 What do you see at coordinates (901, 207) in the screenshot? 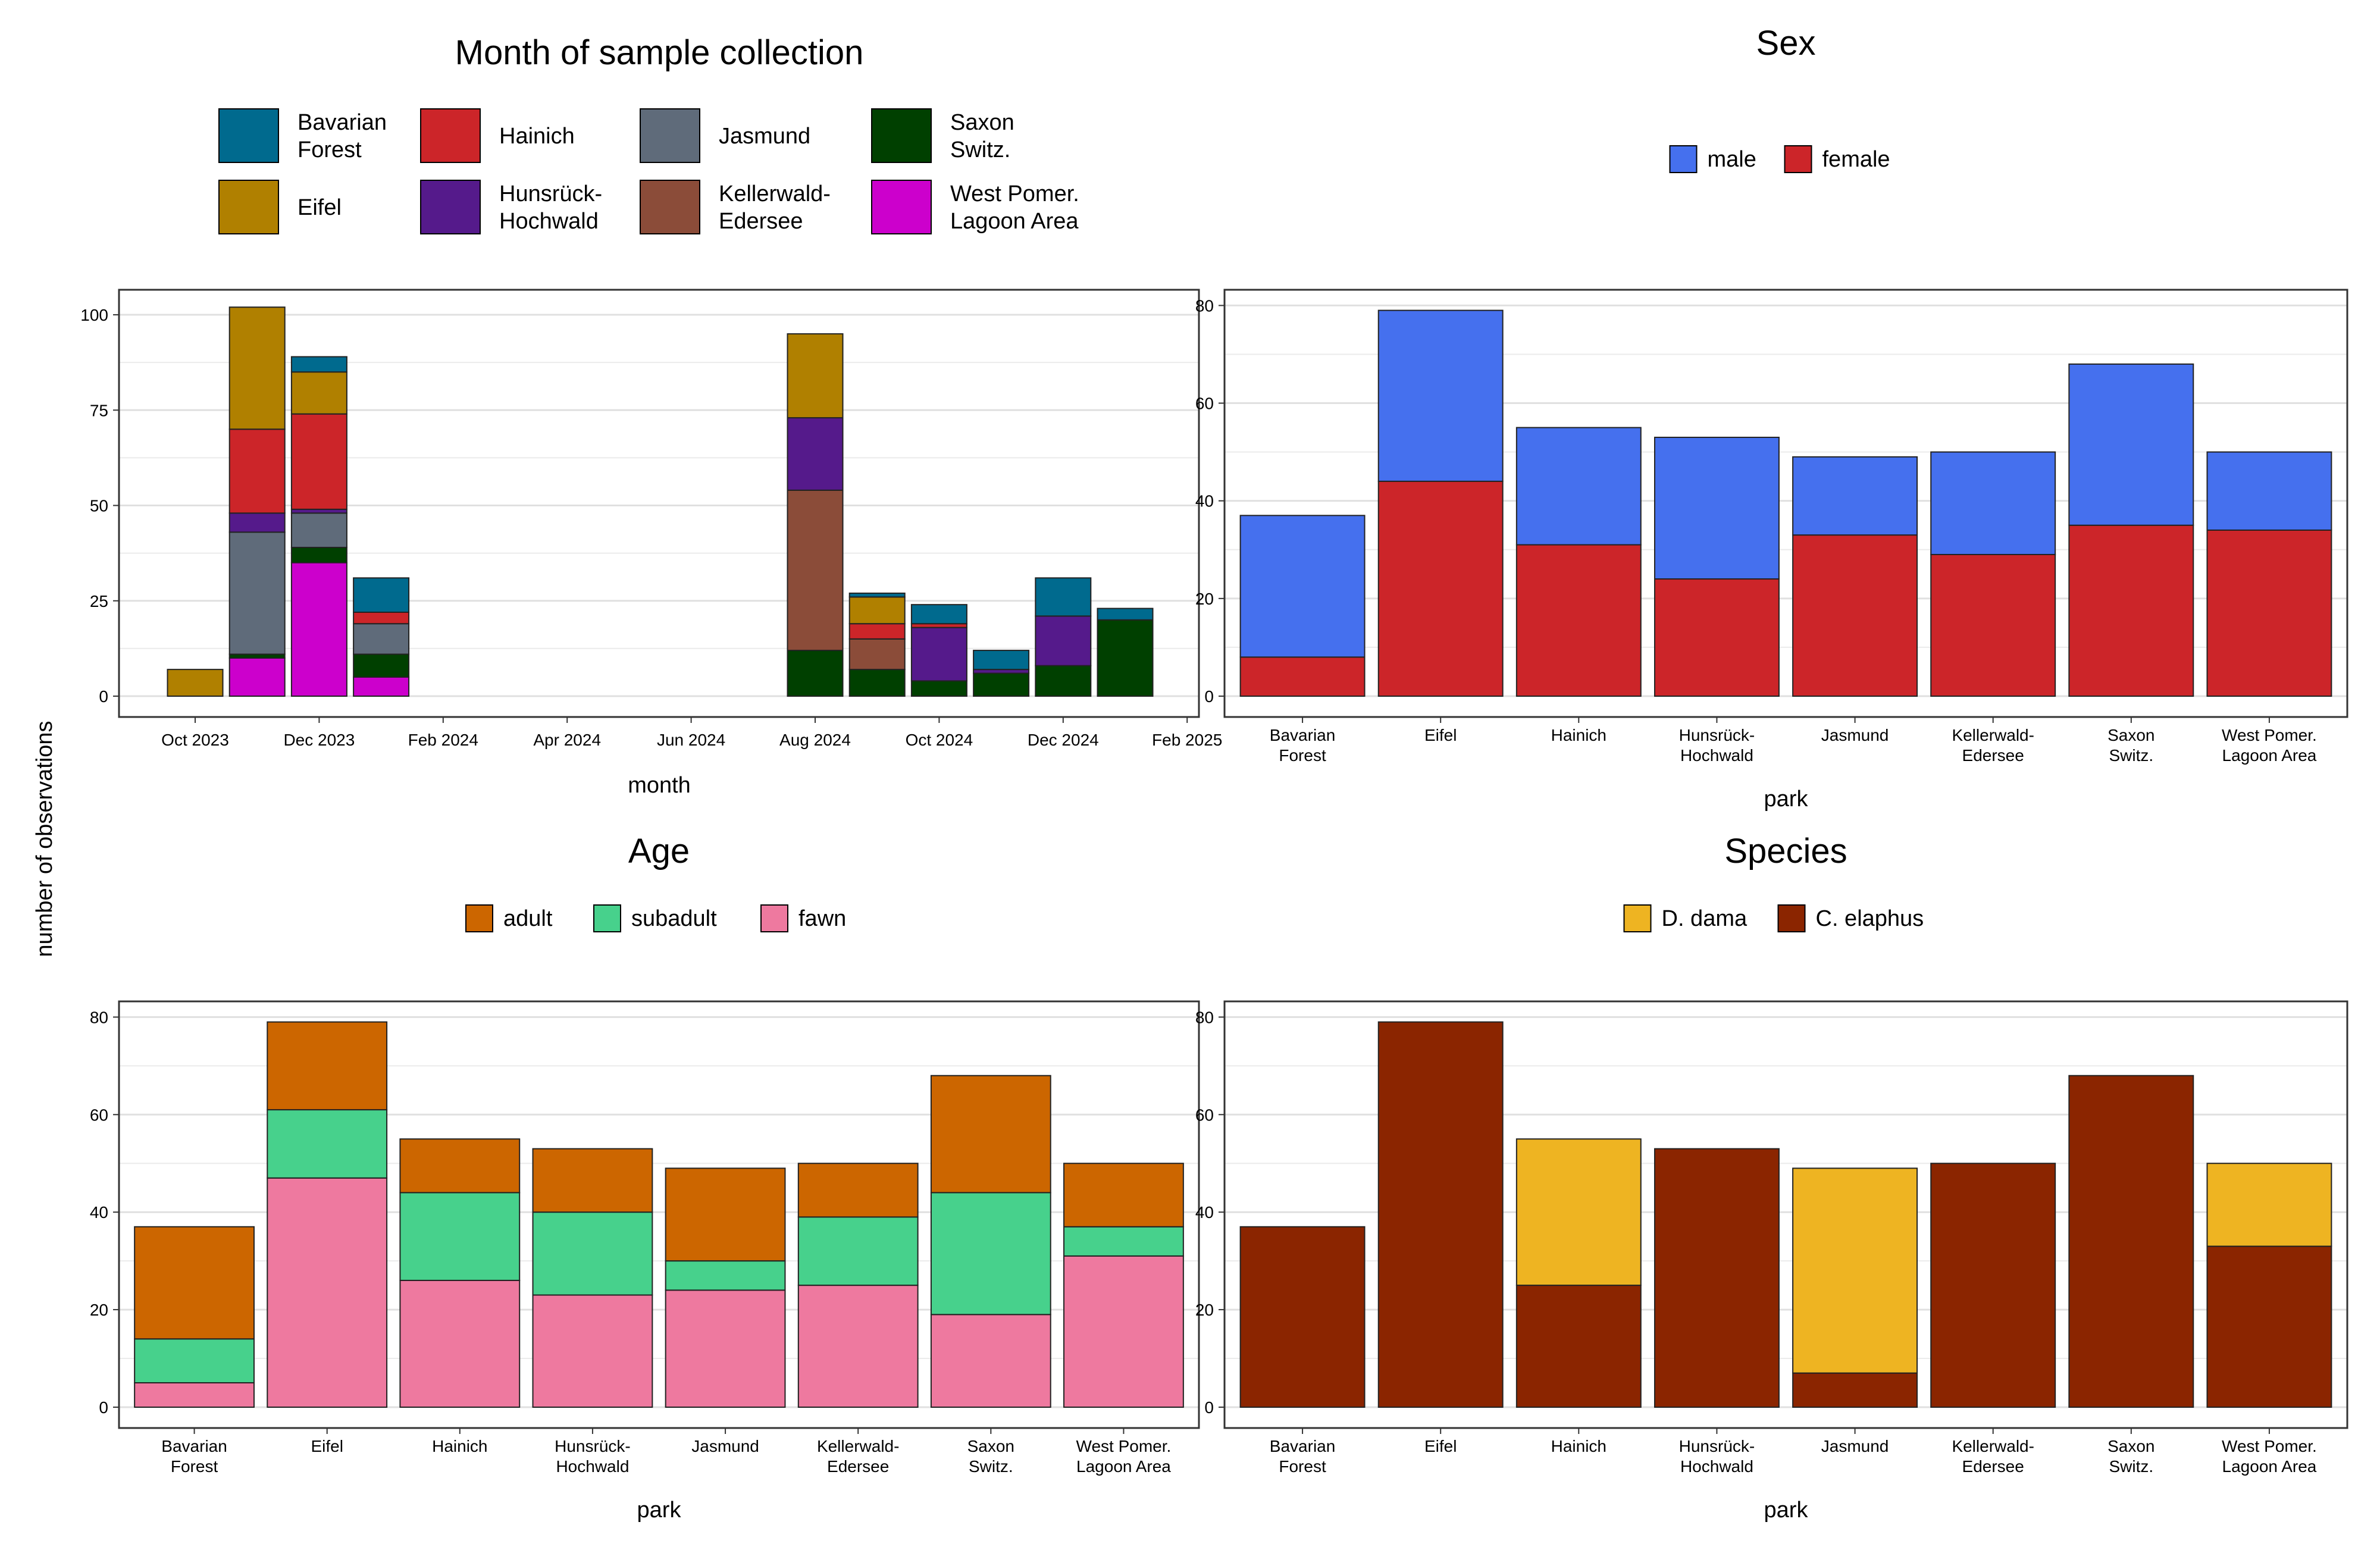
I see `legend-key-west-pomer-lagoon-area` at bounding box center [901, 207].